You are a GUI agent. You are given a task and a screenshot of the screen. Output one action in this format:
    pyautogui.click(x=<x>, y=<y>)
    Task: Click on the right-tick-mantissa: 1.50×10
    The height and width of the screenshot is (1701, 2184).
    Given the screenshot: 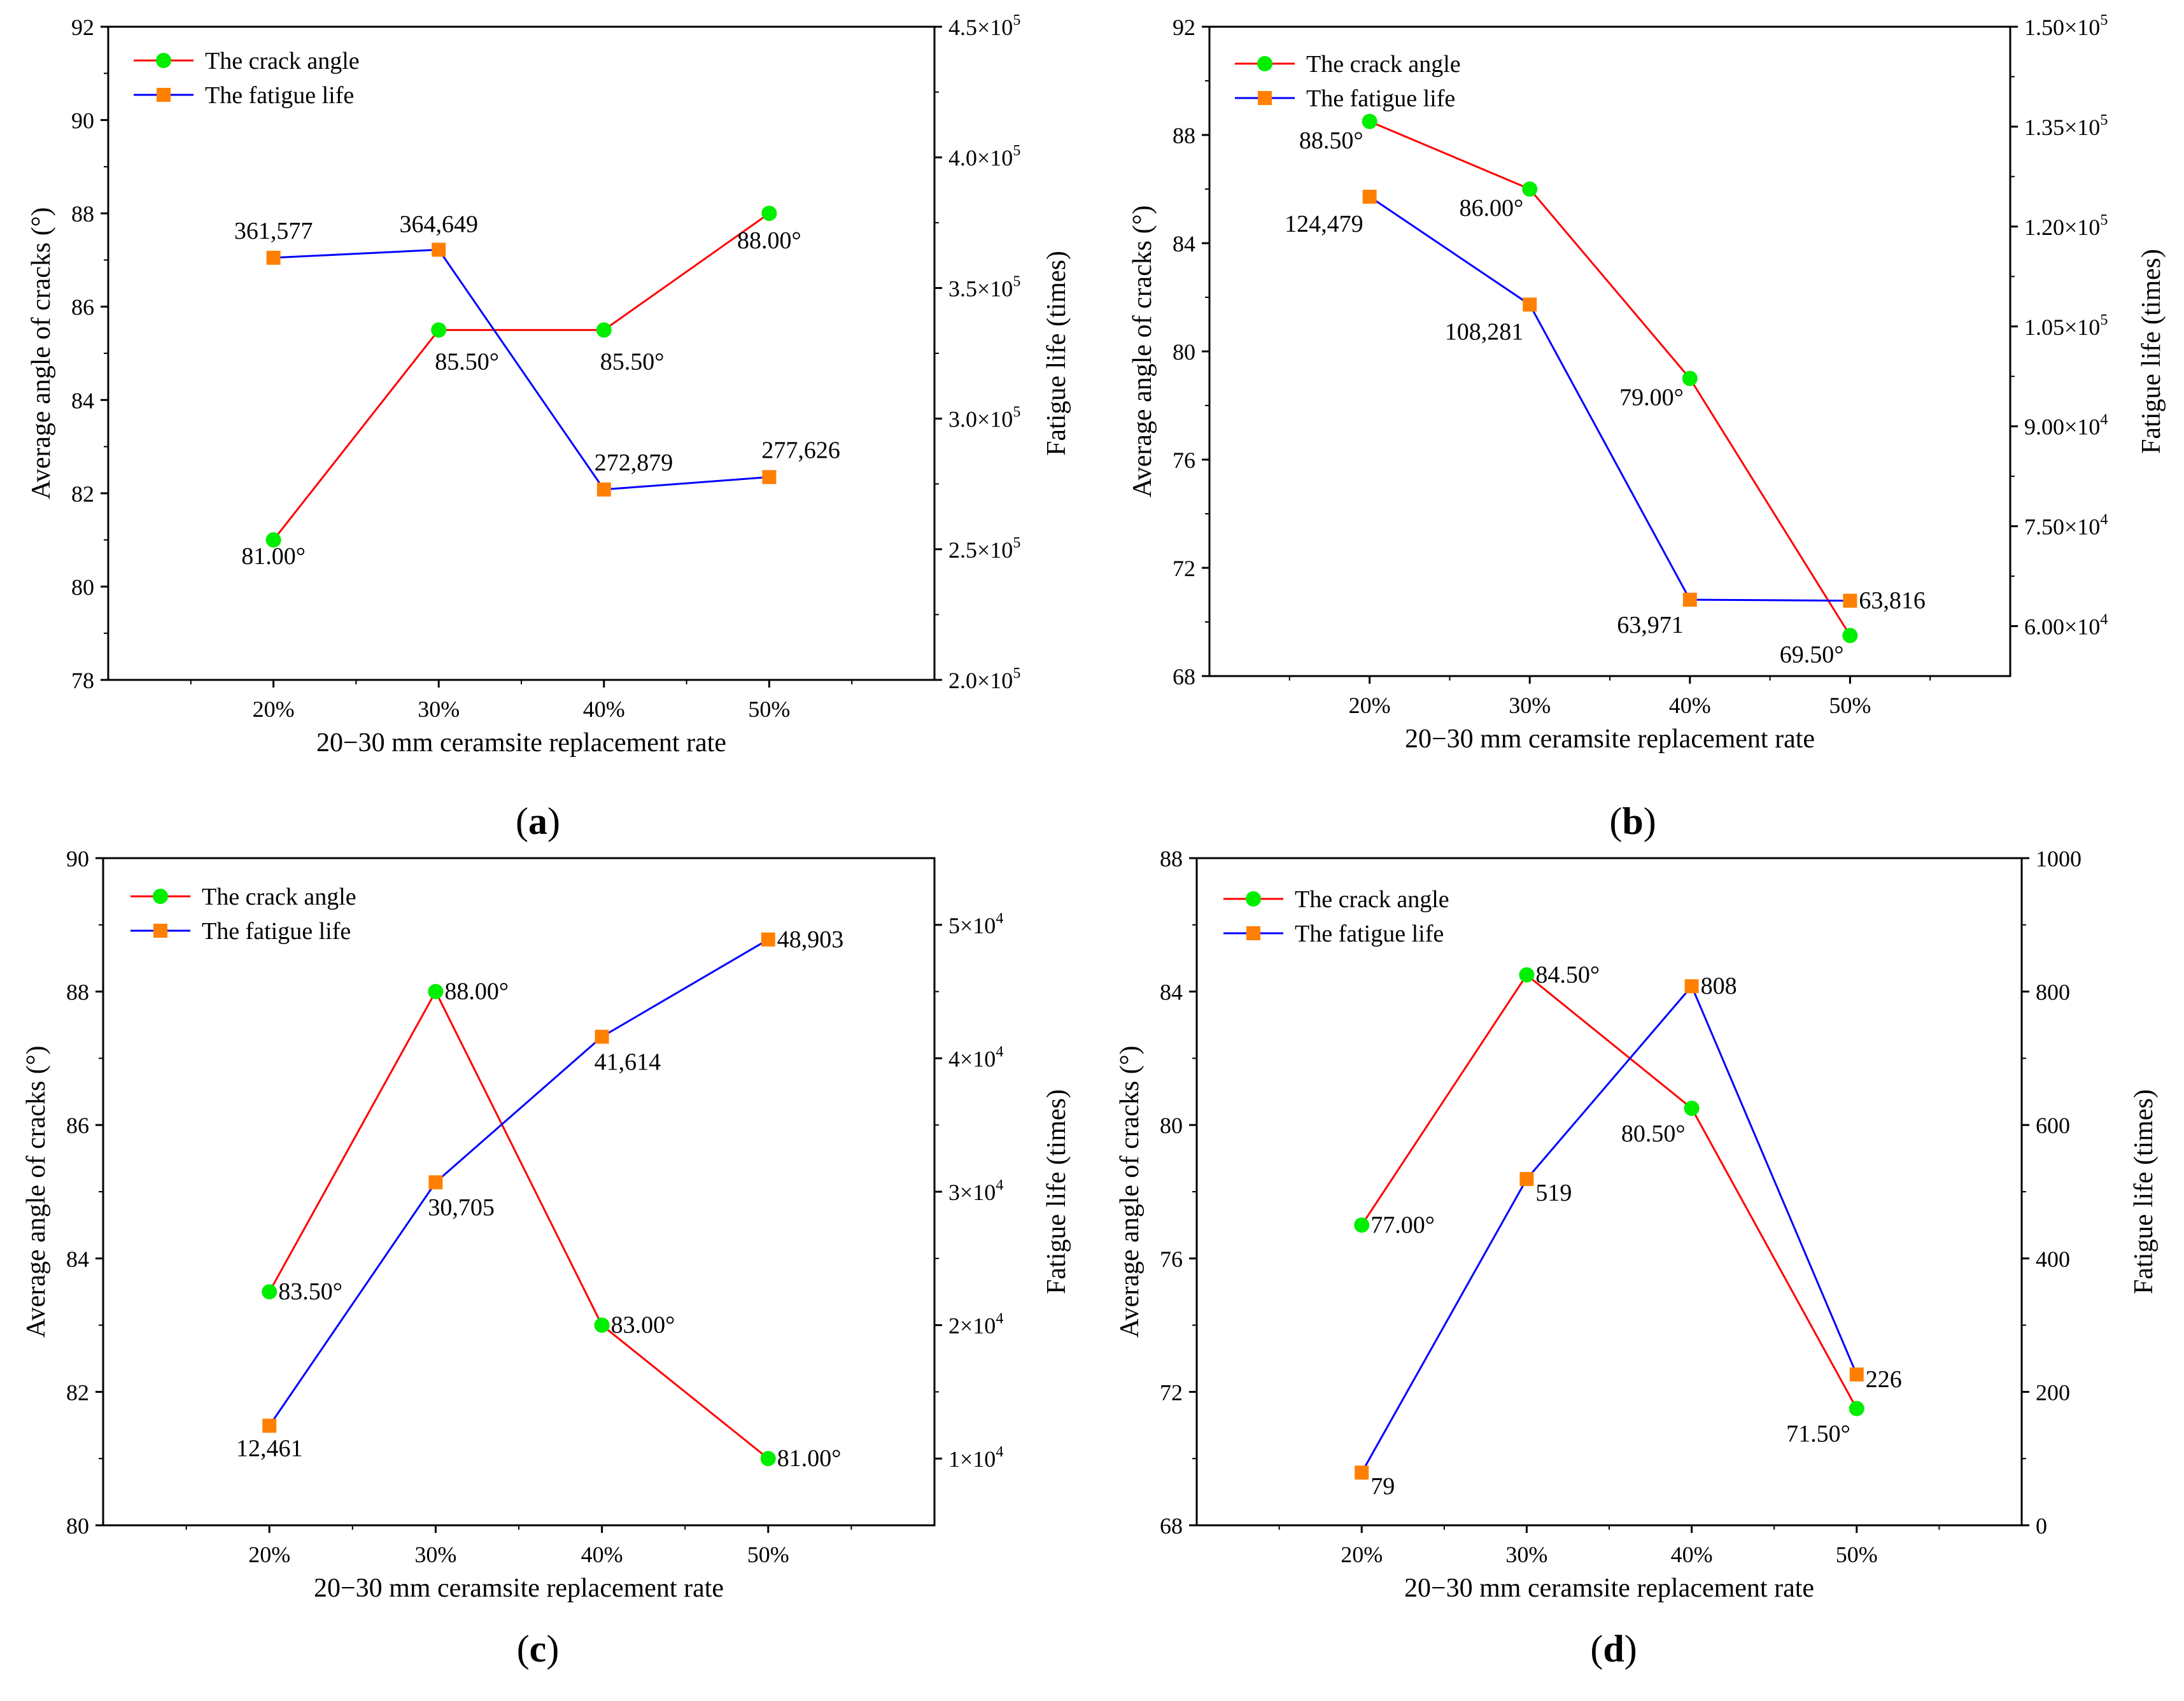 What is the action you would take?
    pyautogui.click(x=2062, y=27)
    